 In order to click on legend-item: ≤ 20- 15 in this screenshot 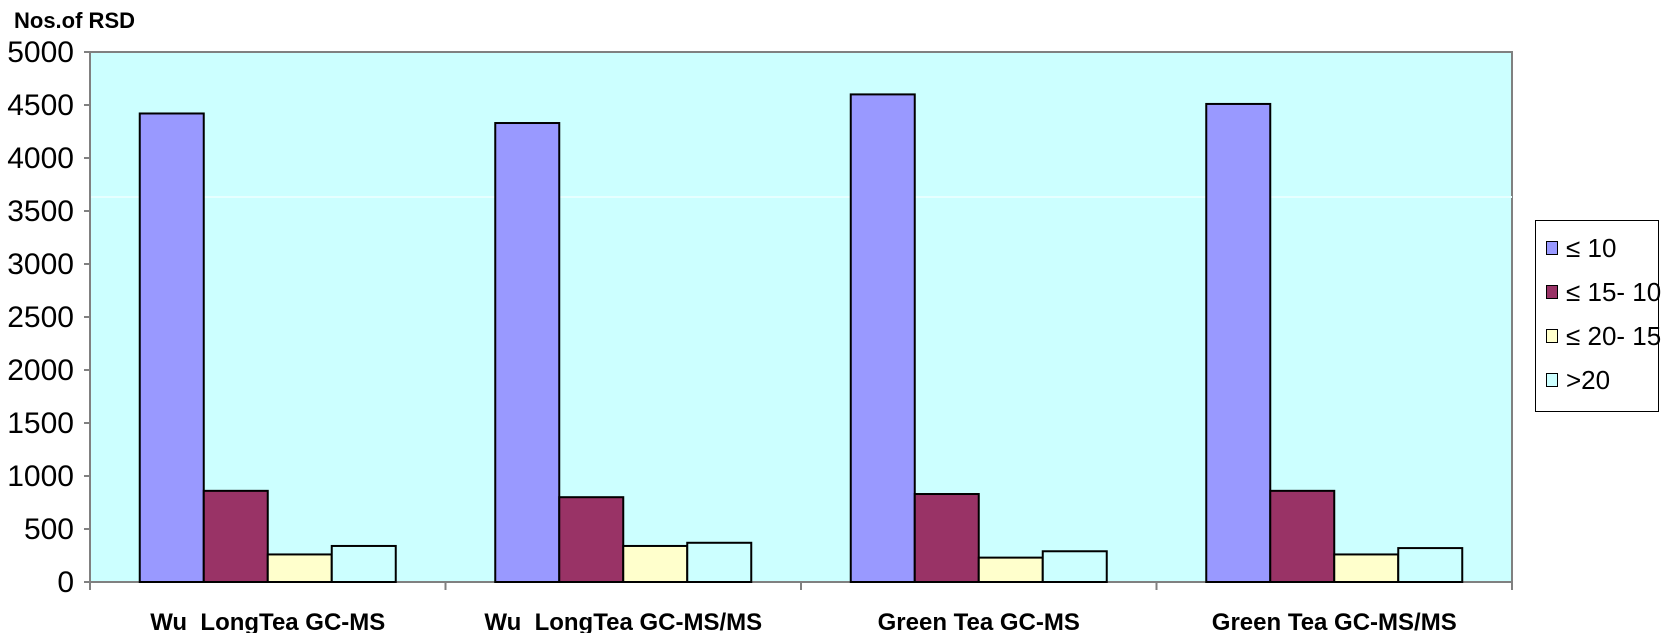, I will do `click(1603, 336)`.